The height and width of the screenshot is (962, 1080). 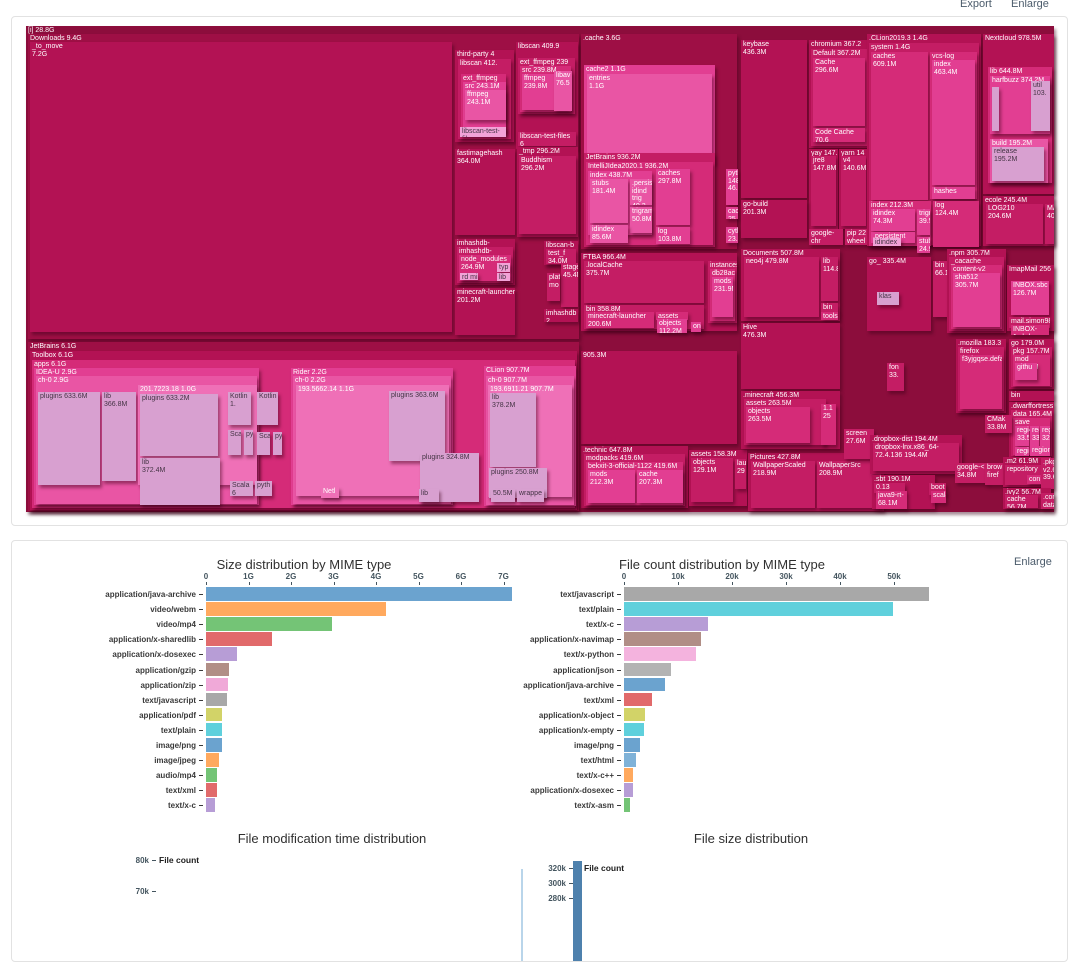 I want to click on treemap-node: lib 114.8M, so click(x=829, y=279).